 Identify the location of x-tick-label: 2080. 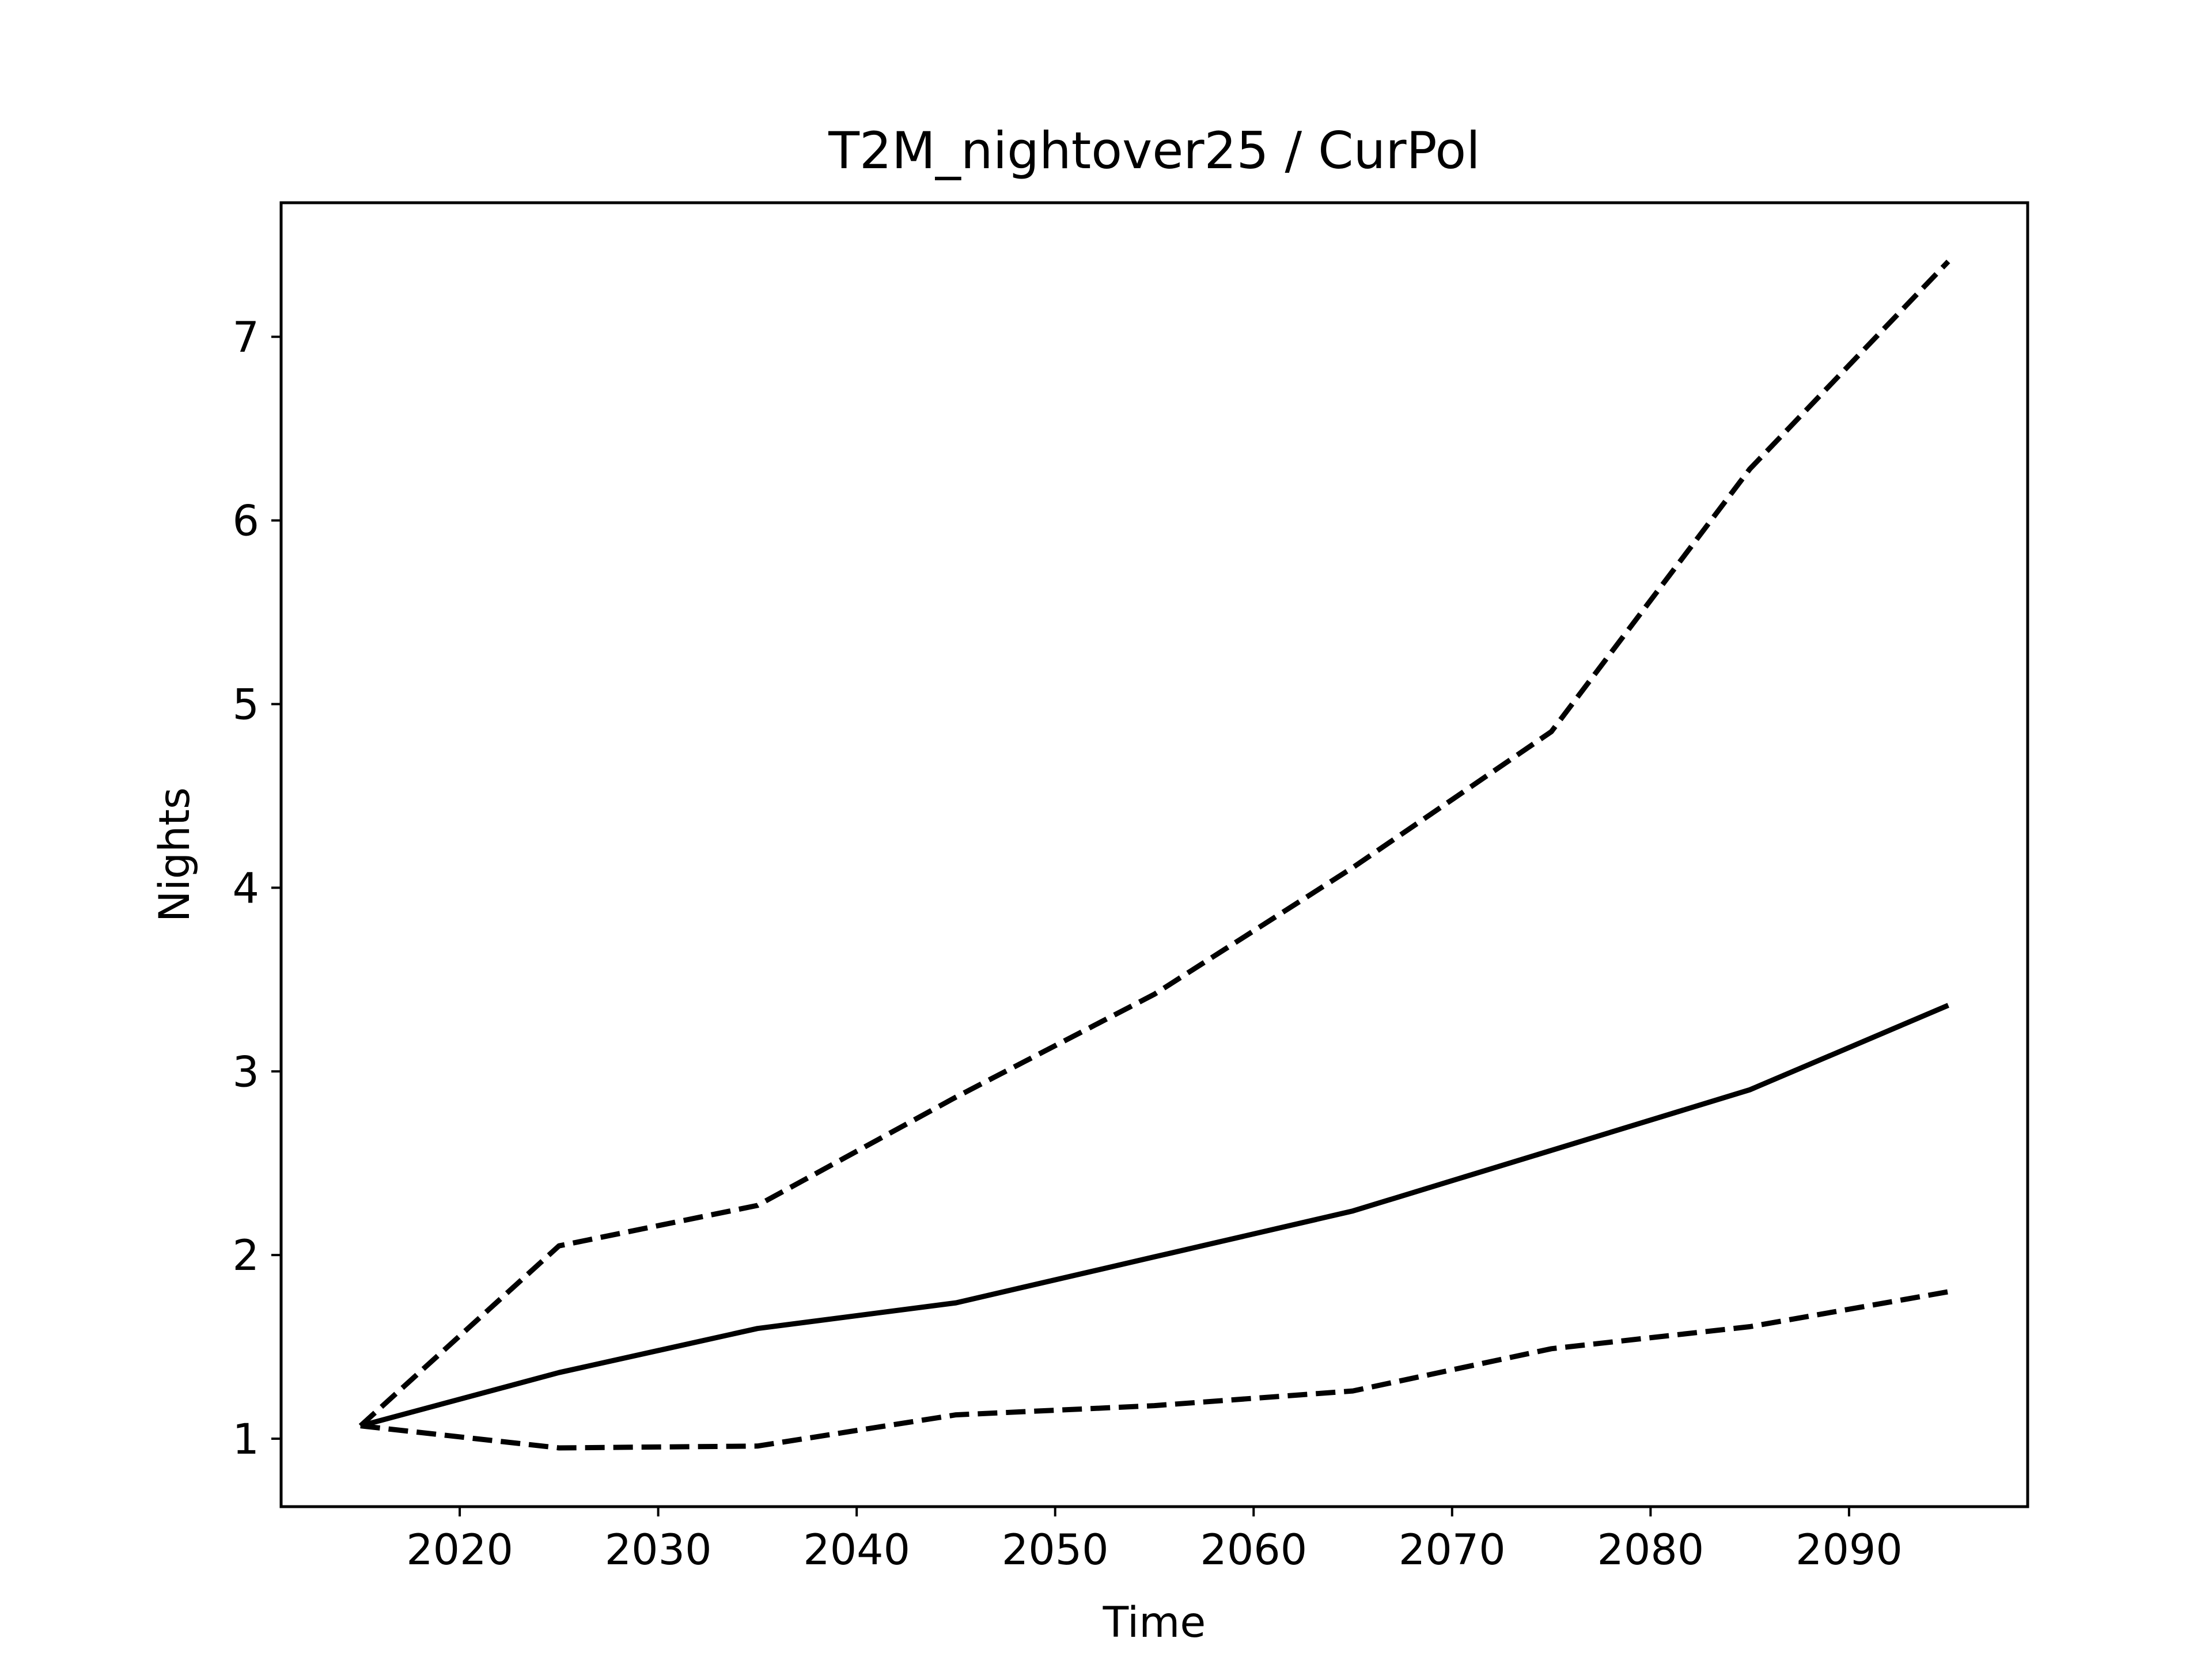
(1650, 1550).